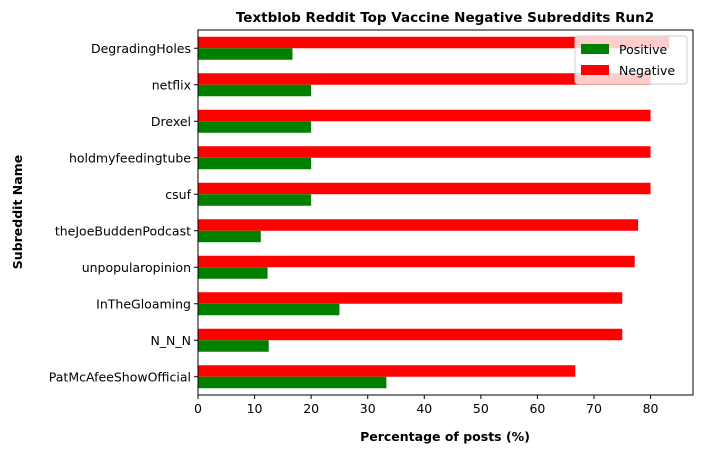 The height and width of the screenshot is (453, 713). What do you see at coordinates (651, 408) in the screenshot?
I see `x-tick-label: 80` at bounding box center [651, 408].